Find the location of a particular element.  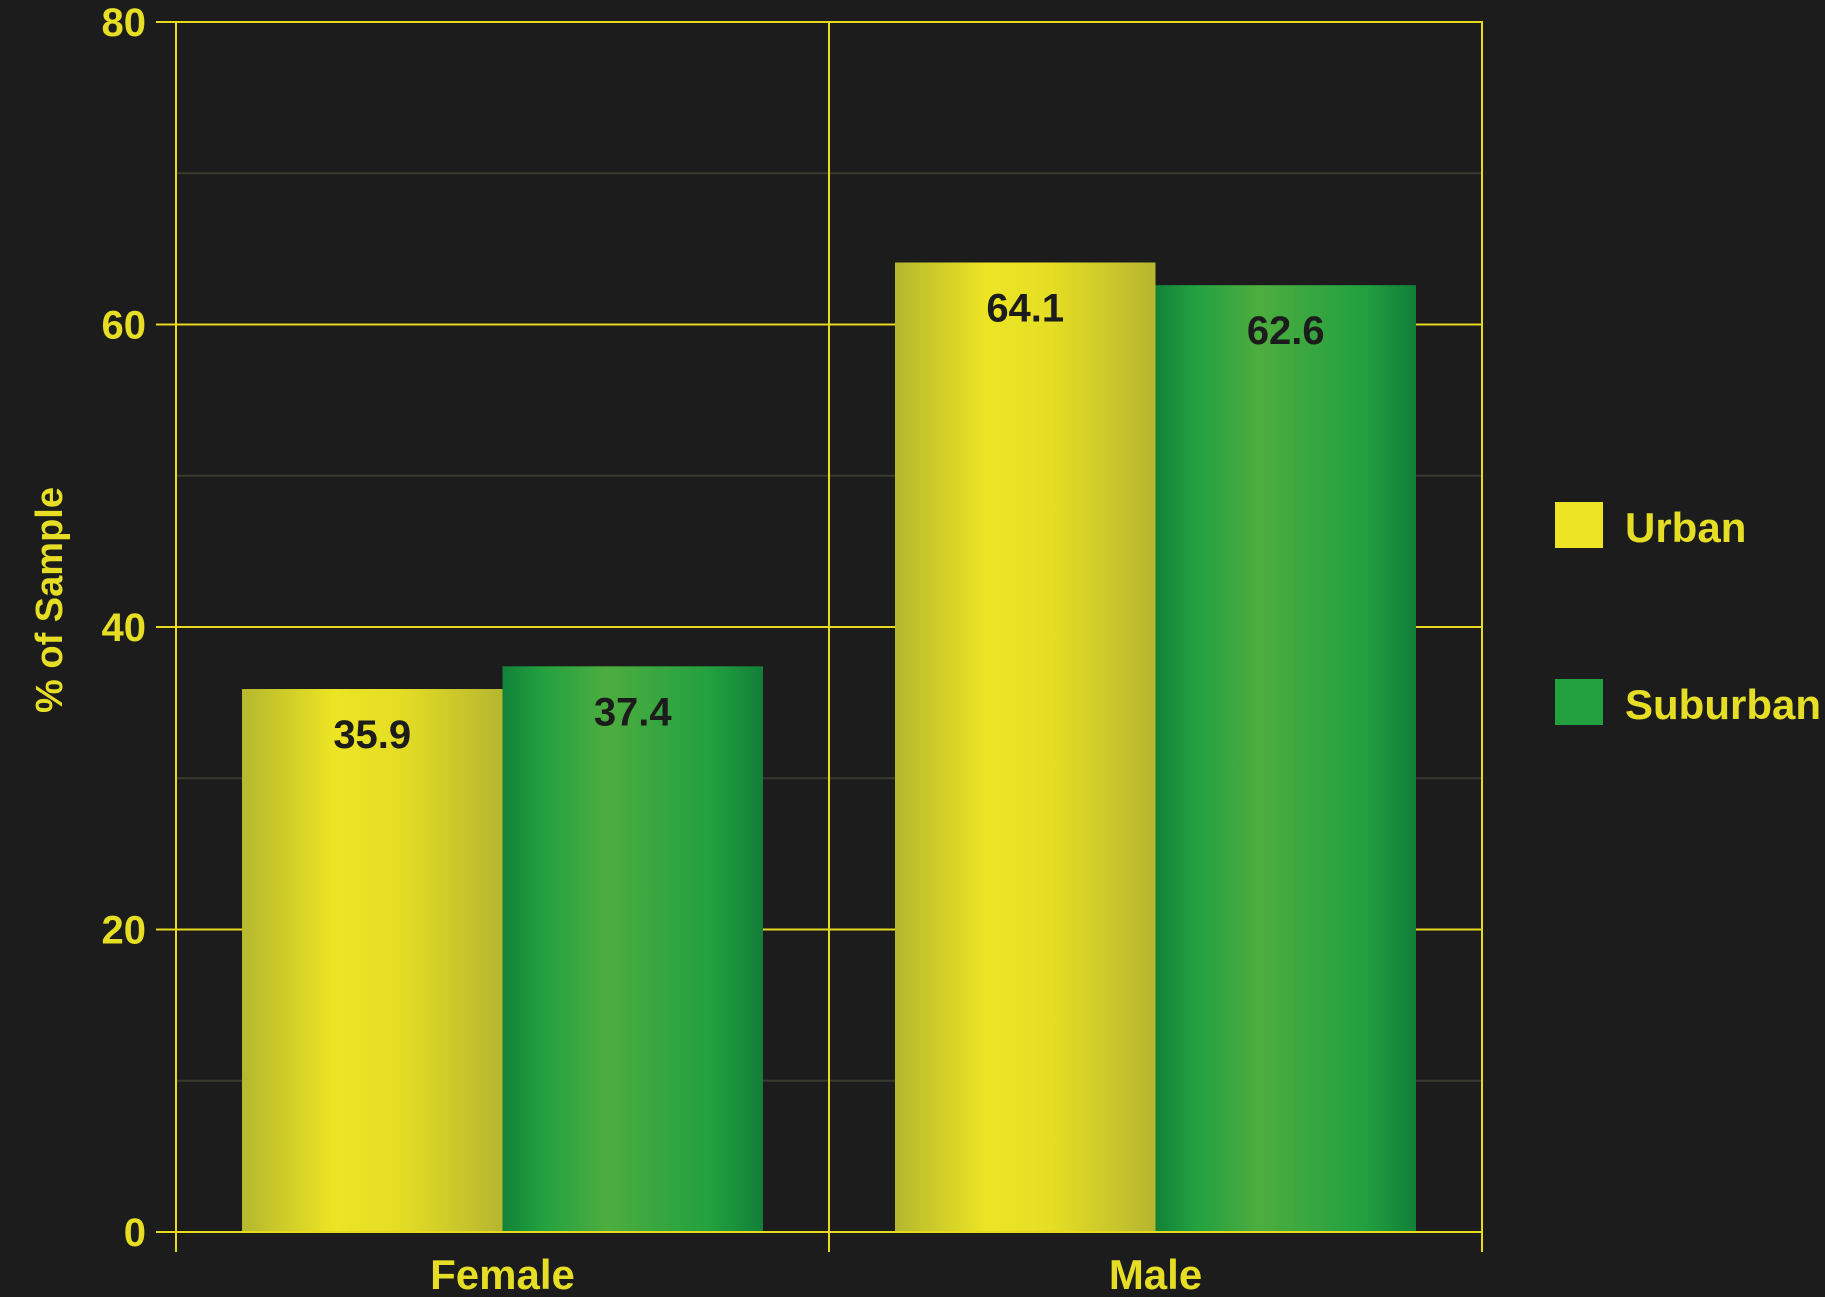

value-label: 64.1 is located at coordinates (1025, 308).